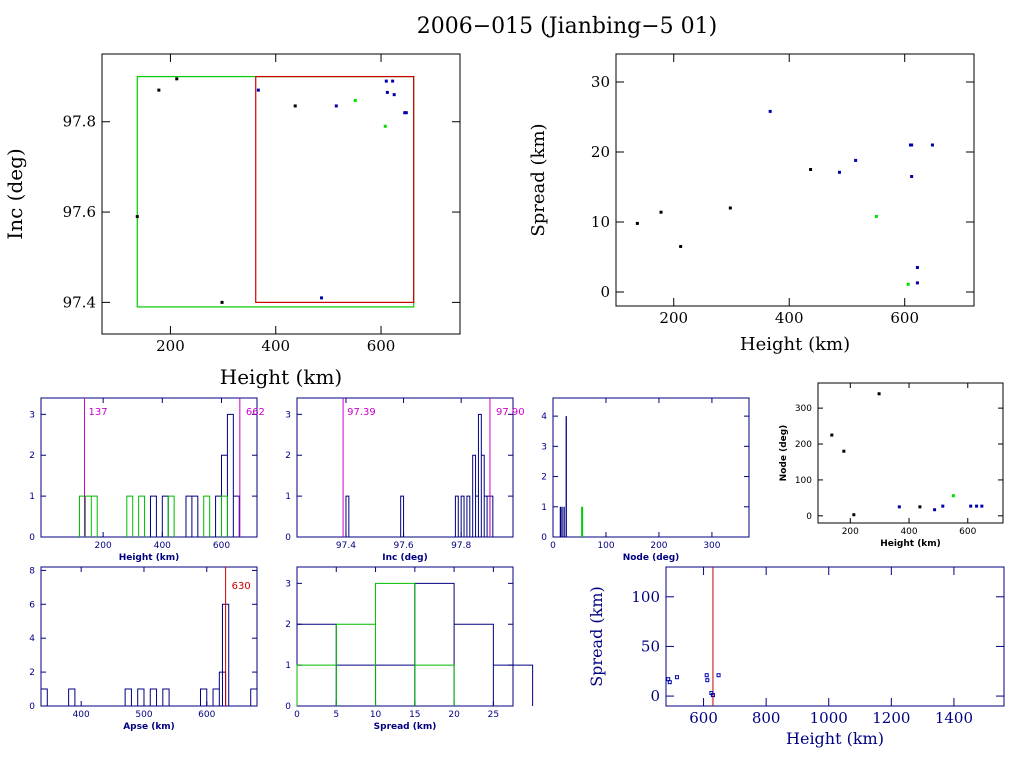  I want to click on x-tick-label: 10, so click(376, 715).